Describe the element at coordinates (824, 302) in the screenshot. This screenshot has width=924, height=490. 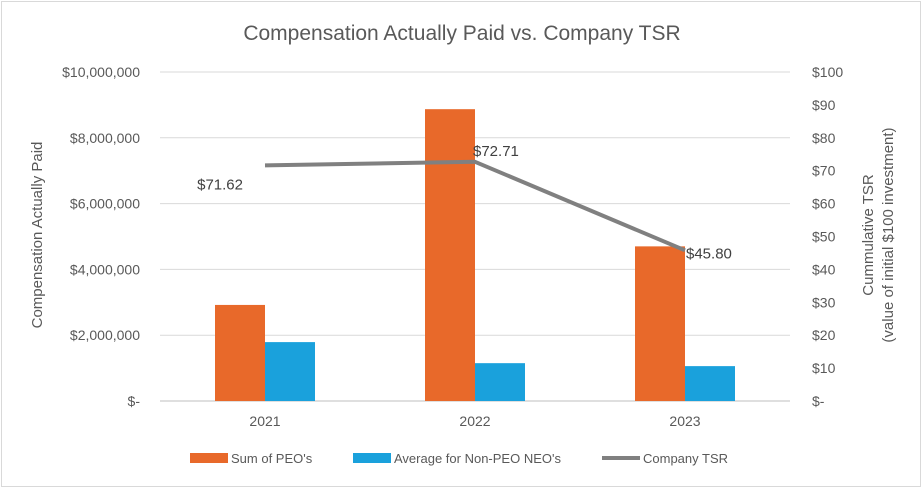
I see `right-tick-label: $30` at that location.